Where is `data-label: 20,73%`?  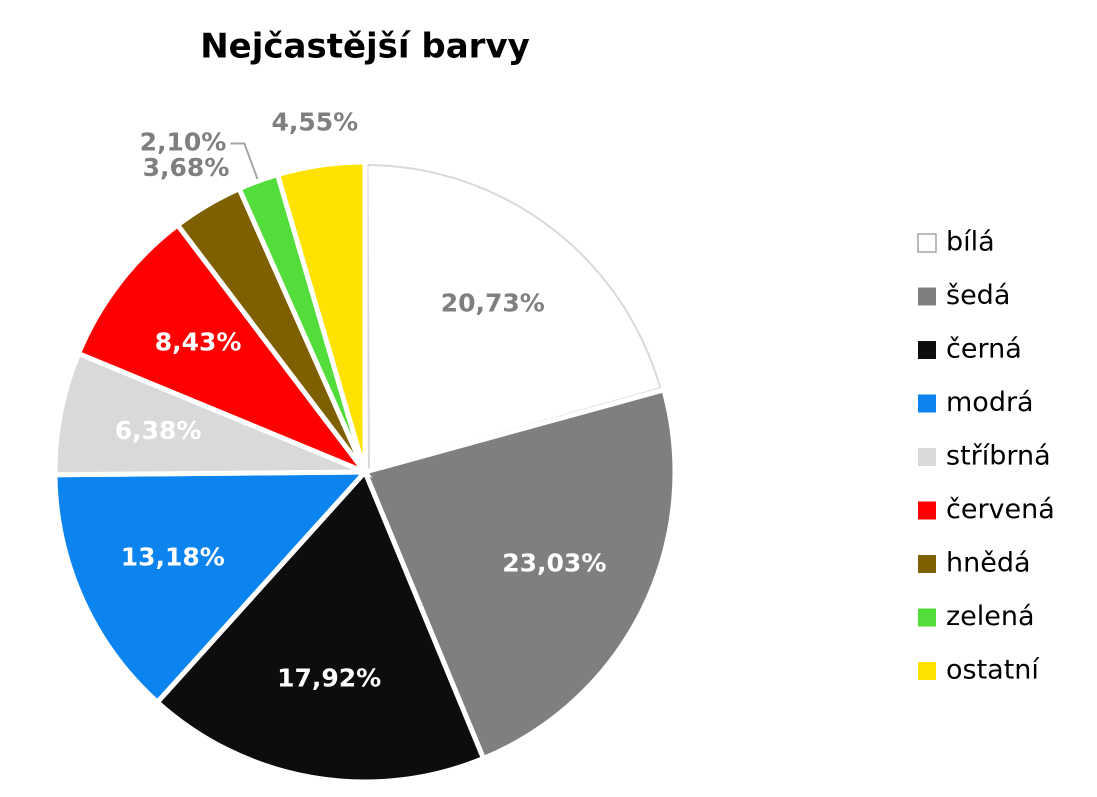
data-label: 20,73% is located at coordinates (493, 302).